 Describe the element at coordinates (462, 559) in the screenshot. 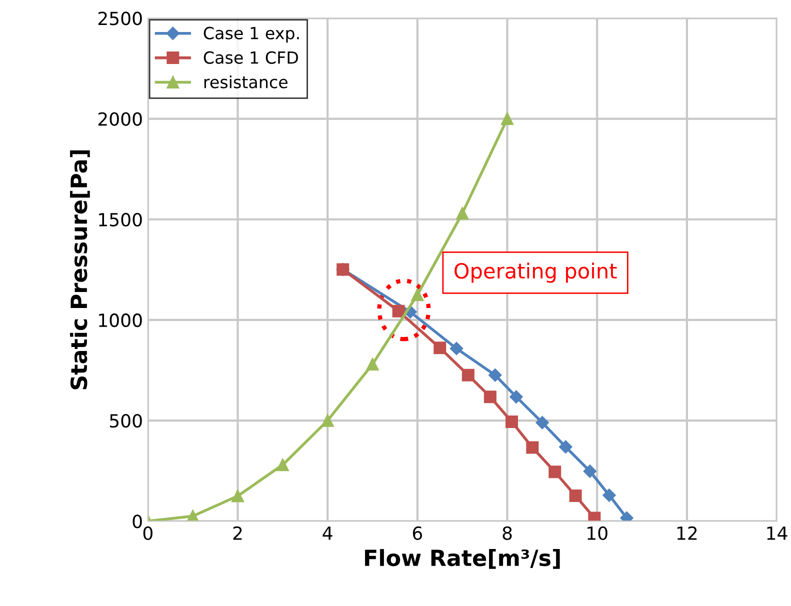

I see `x-axis-title: Flow Rate[m³/s]` at that location.